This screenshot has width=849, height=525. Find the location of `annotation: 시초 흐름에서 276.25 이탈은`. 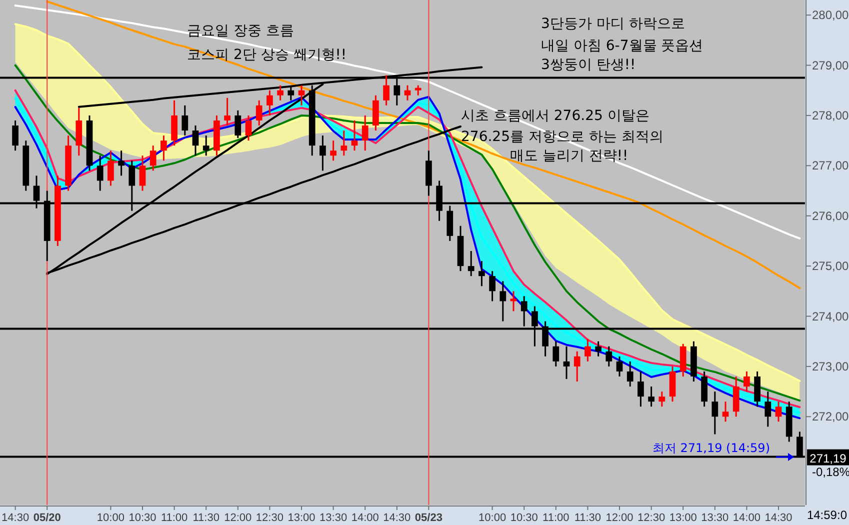

annotation: 시초 흐름에서 276.25 이탈은 is located at coordinates (555, 116).